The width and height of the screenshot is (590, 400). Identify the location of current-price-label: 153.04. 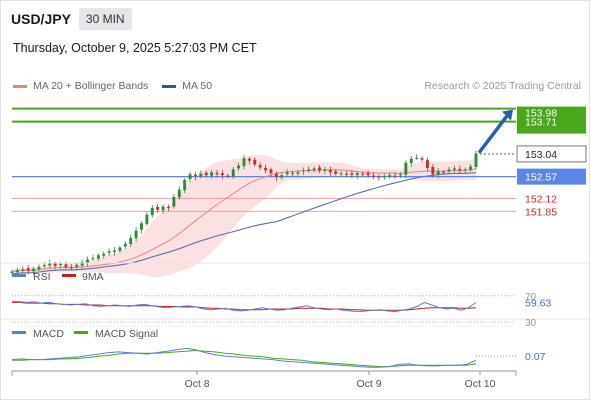
(541, 155).